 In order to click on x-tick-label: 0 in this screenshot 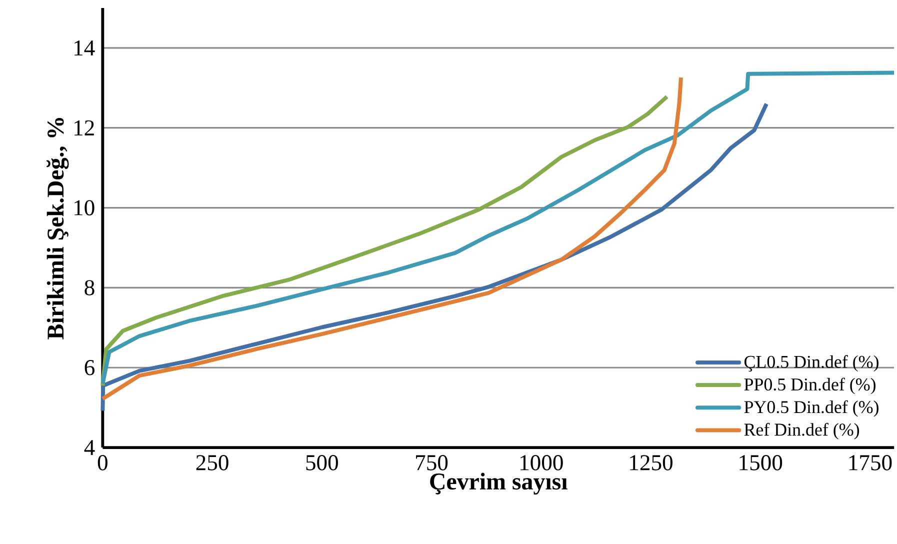, I will do `click(103, 462)`.